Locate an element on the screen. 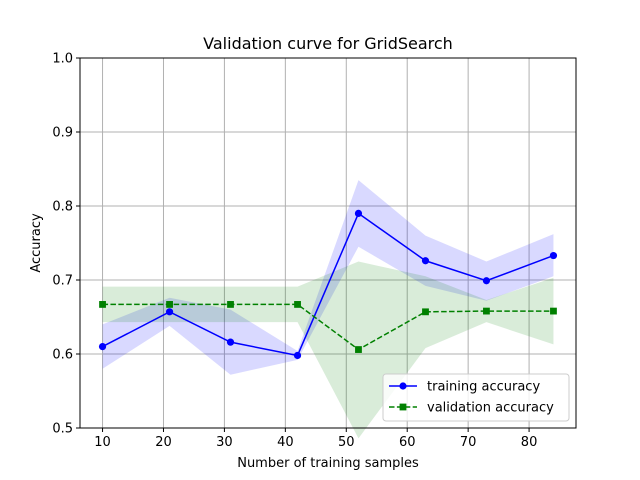 The height and width of the screenshot is (480, 640). x-tick-label: 20 is located at coordinates (163, 442).